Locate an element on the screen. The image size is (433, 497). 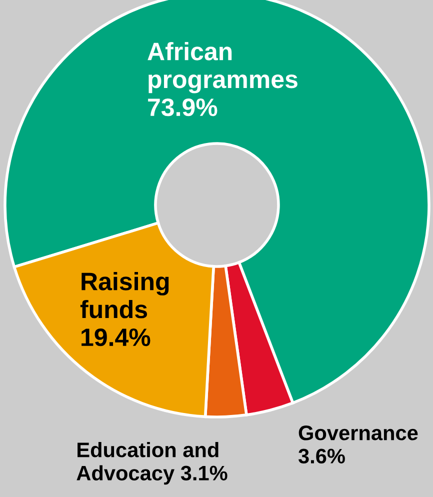
slice-label: Education and Advocacy 3.1% is located at coordinates (152, 463).